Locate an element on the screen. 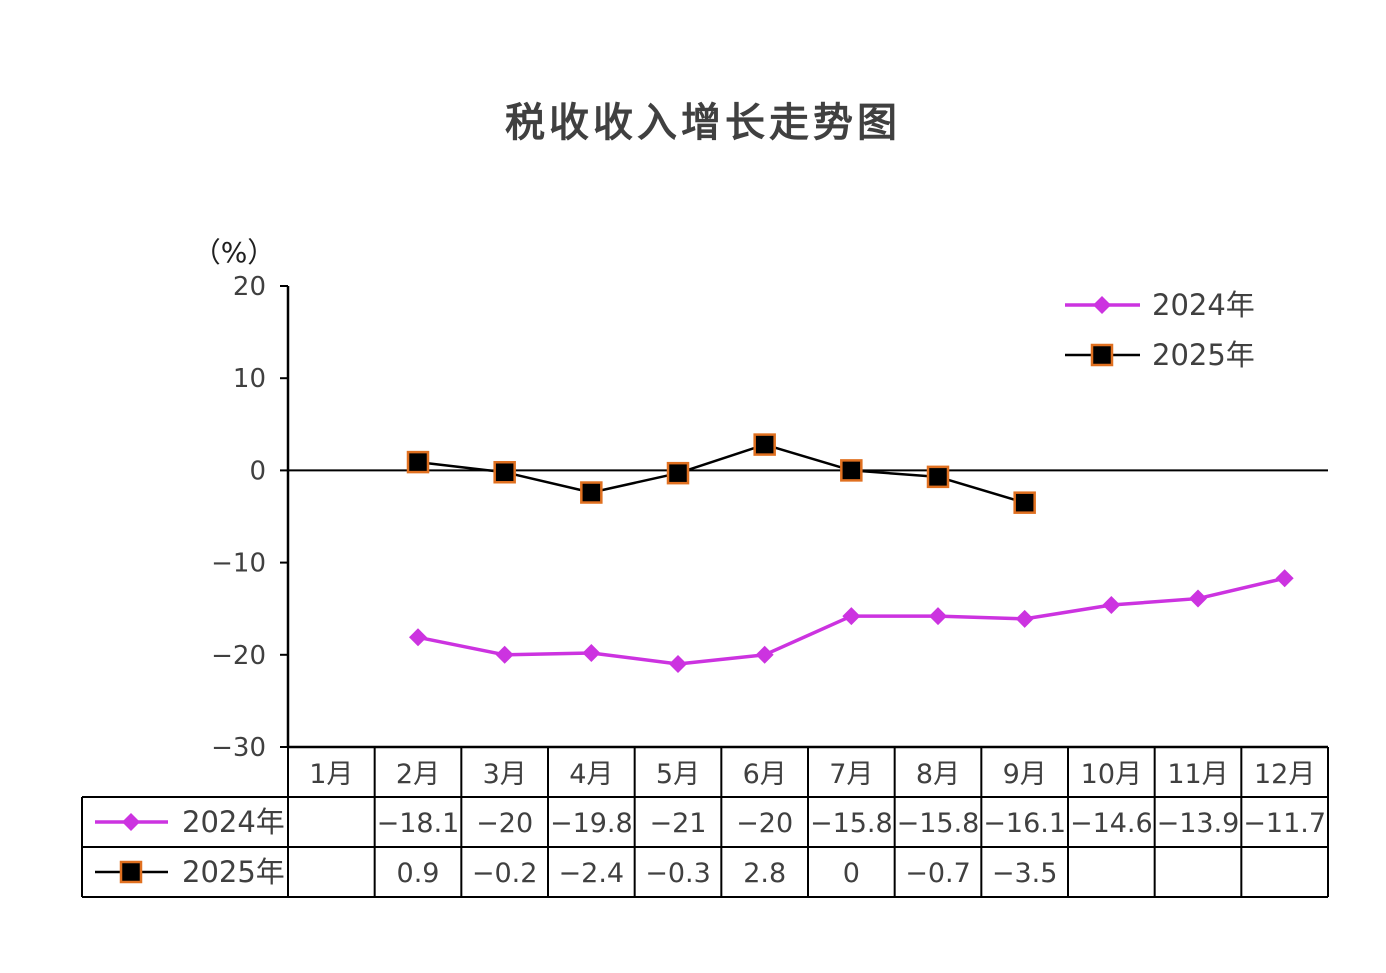 The image size is (1386, 973). data-label: −16.1 is located at coordinates (1024, 823).